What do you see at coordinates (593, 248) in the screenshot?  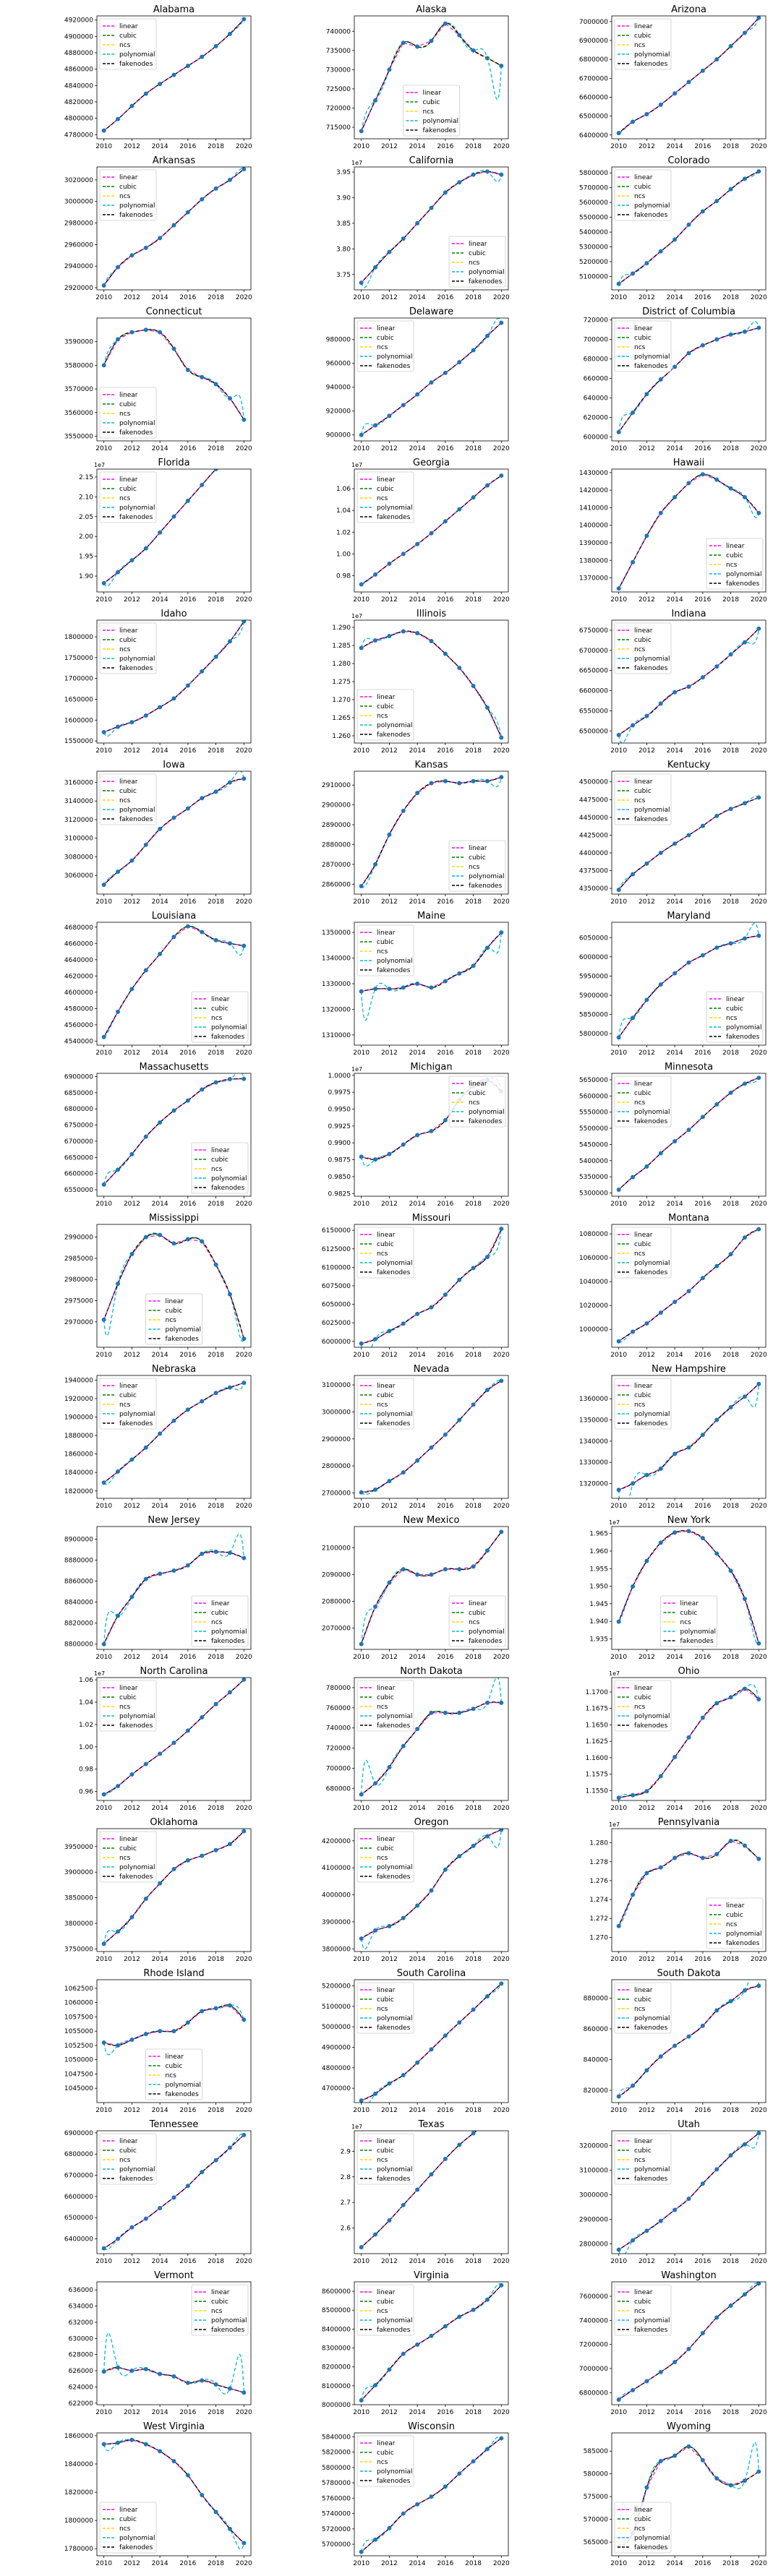 I see `y-tick-label: 5300000` at bounding box center [593, 248].